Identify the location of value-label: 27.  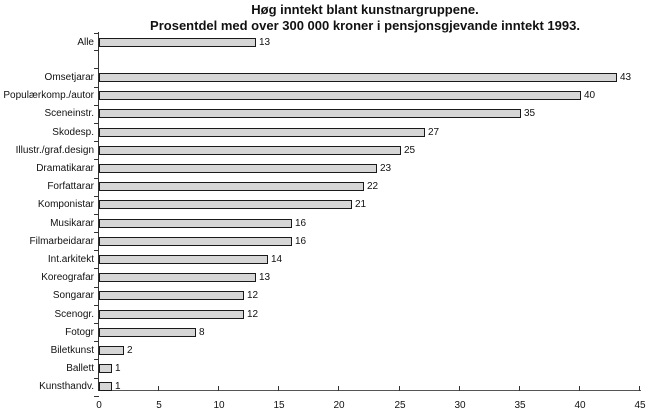
(434, 132).